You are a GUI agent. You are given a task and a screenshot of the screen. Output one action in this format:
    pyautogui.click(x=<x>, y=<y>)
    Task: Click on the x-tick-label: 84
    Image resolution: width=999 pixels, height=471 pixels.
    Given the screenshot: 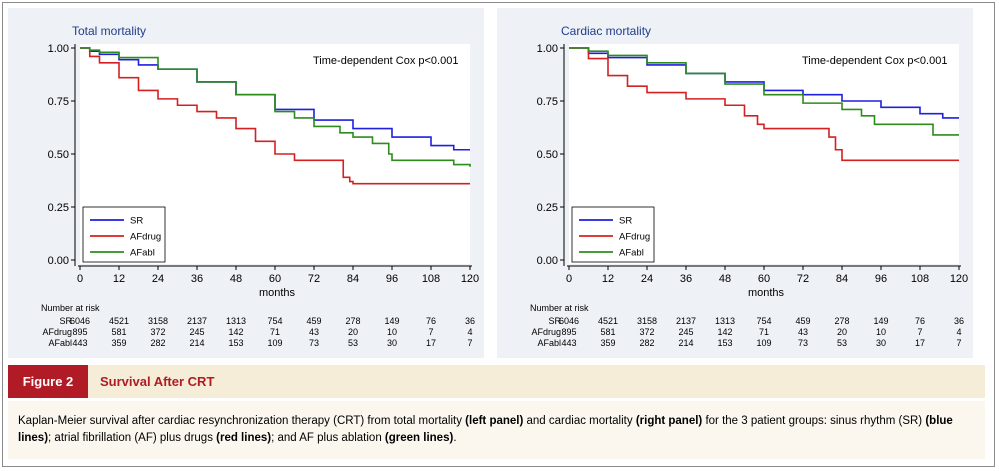 What is the action you would take?
    pyautogui.click(x=353, y=279)
    